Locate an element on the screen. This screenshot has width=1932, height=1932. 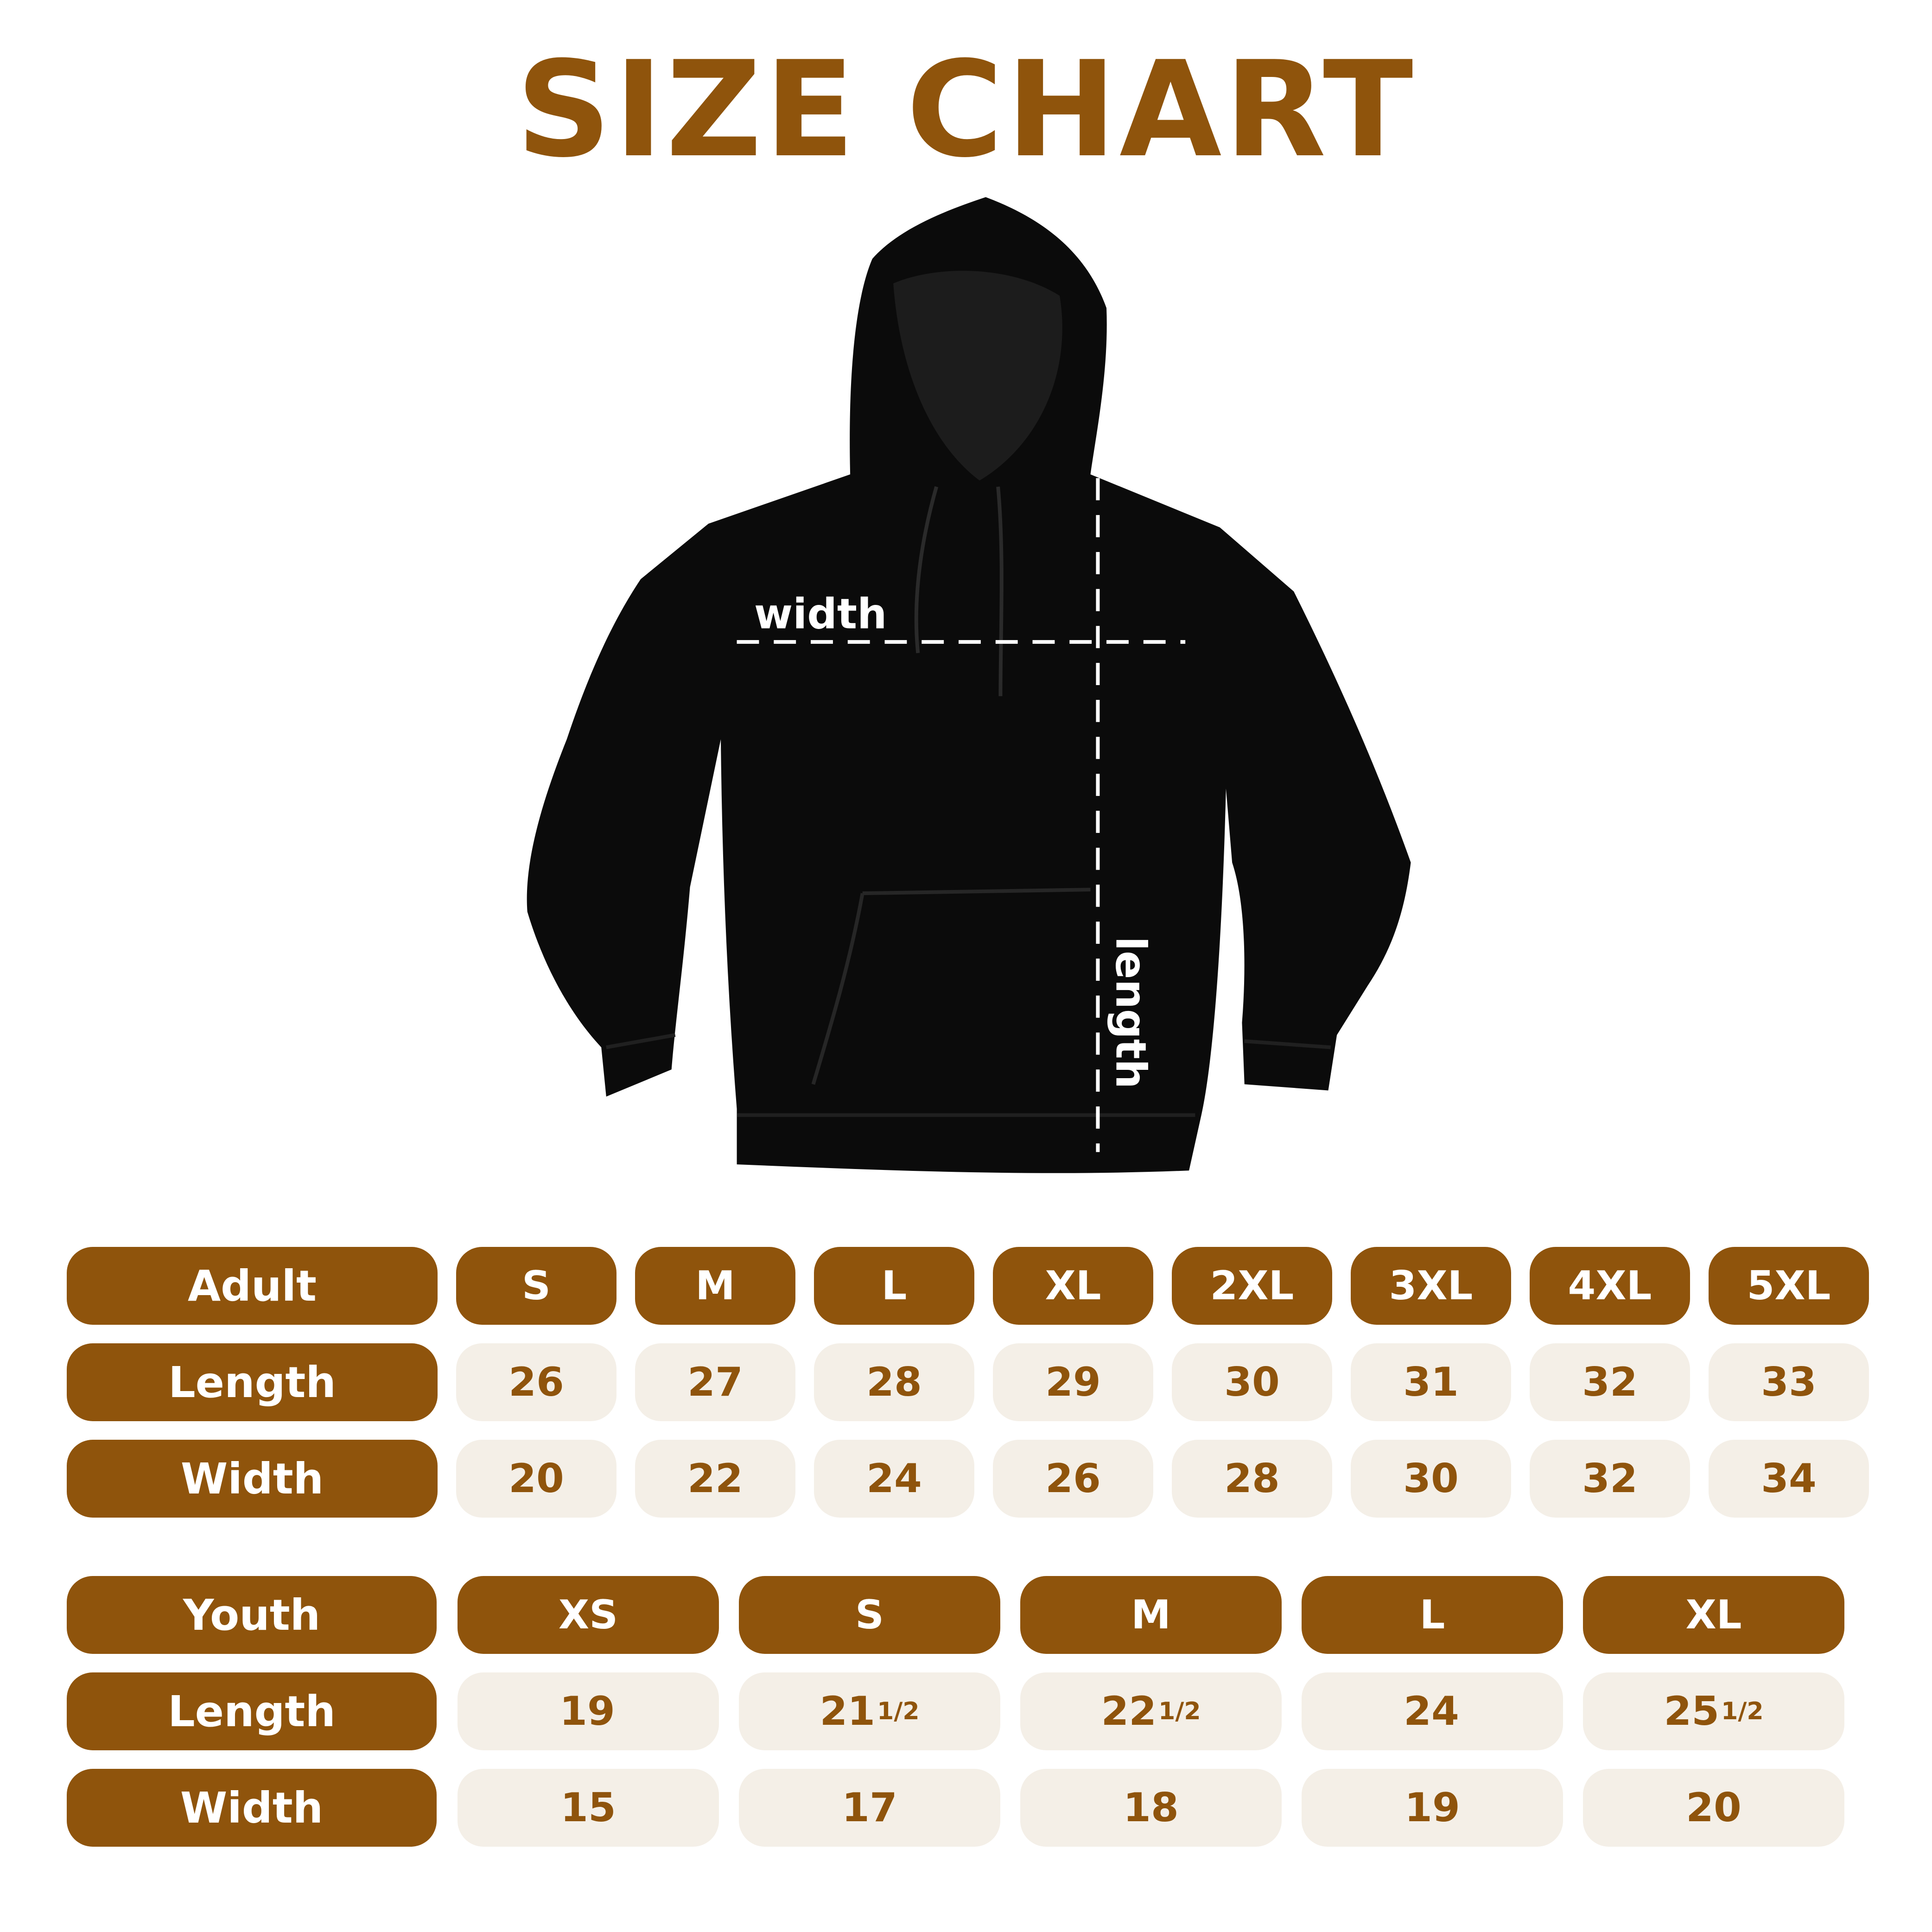
table-cell: 25 1/2 is located at coordinates (1713, 1711).